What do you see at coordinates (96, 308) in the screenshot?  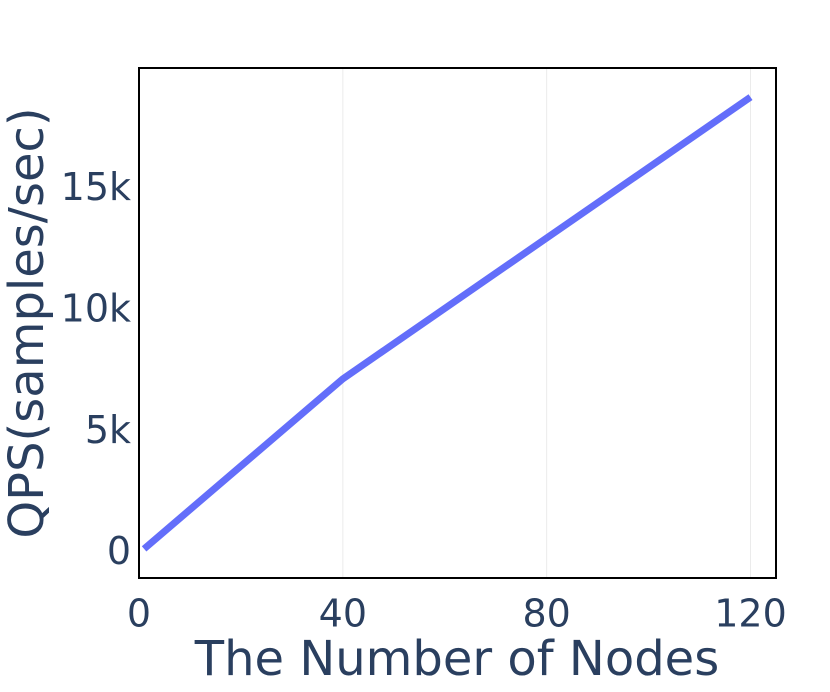 I see `y-tick-label: 10k` at bounding box center [96, 308].